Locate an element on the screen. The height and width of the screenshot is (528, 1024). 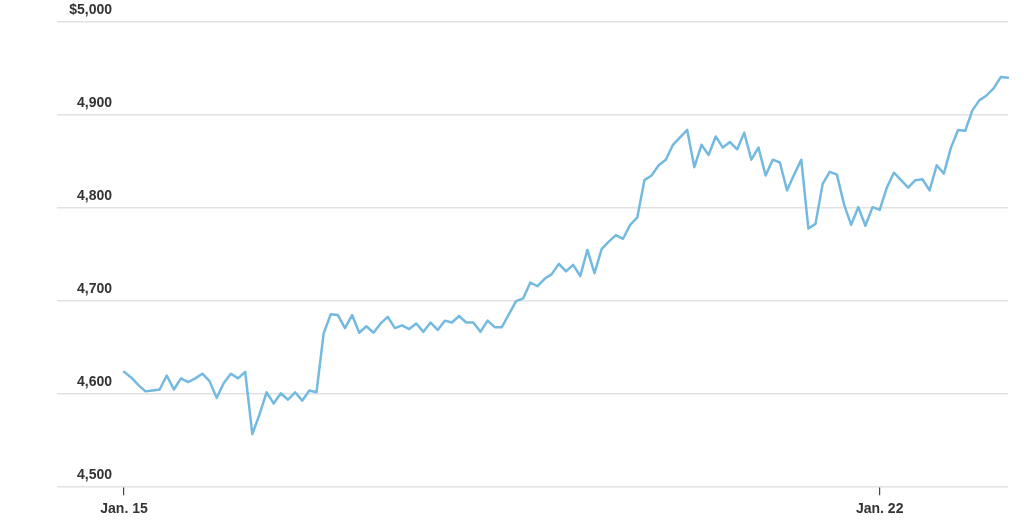
y-tick-label: 4,900 is located at coordinates (94, 101).